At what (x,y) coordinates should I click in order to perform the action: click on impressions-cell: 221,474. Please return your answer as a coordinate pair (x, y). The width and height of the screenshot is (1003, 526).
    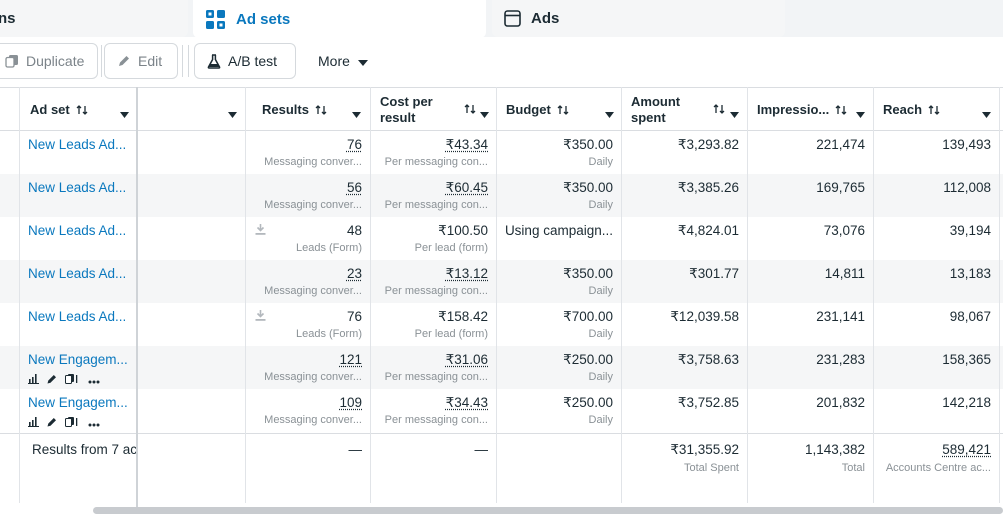
    Looking at the image, I should click on (810, 152).